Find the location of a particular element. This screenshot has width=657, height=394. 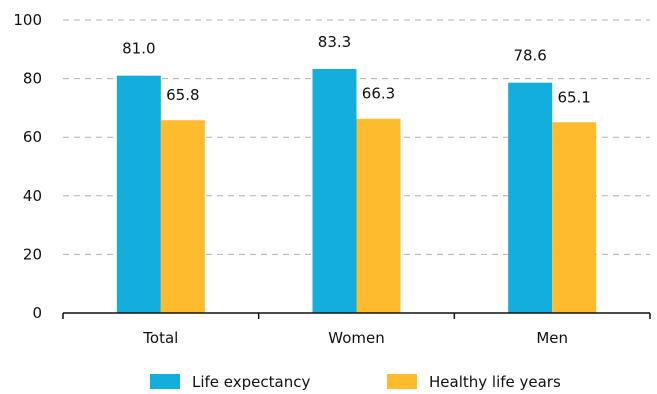

data-label-healthy-life-years: 66.3 is located at coordinates (378, 94).